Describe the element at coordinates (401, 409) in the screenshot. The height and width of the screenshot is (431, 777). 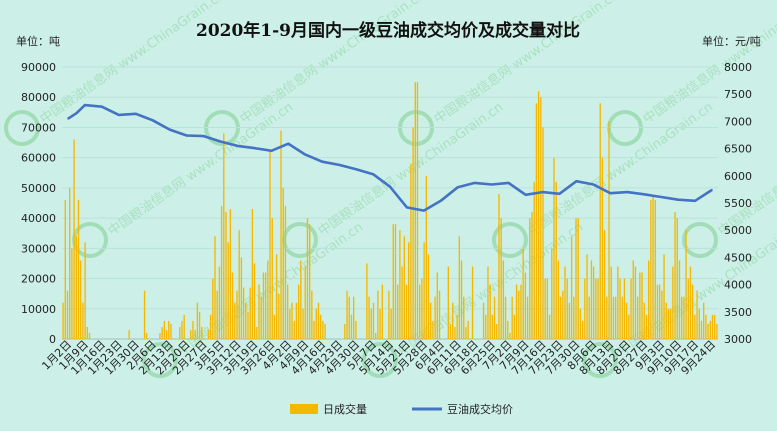
I see `legend: 日成交量 豆油成交均价` at that location.